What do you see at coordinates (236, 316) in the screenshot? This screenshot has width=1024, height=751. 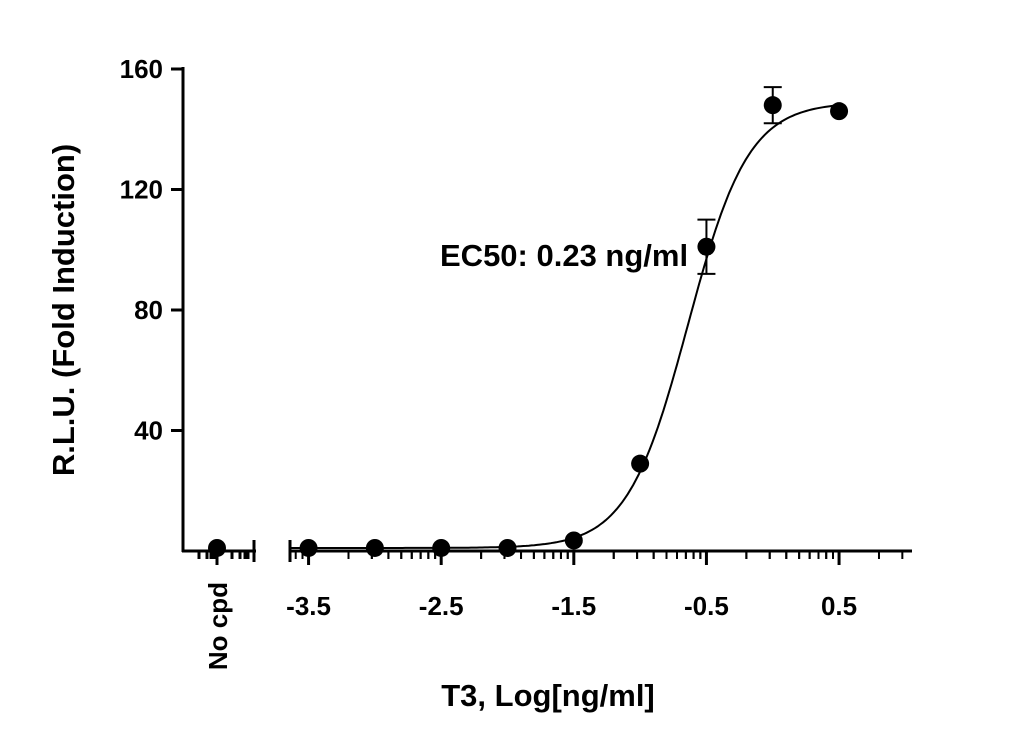 I see `axes` at bounding box center [236, 316].